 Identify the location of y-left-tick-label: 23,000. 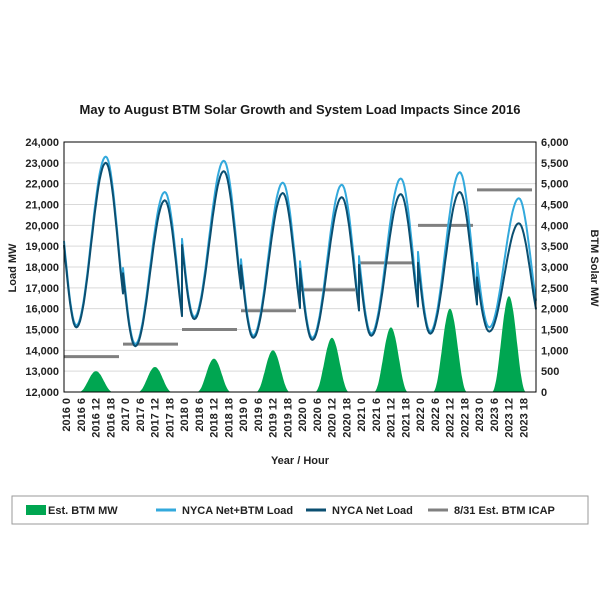
(42, 164).